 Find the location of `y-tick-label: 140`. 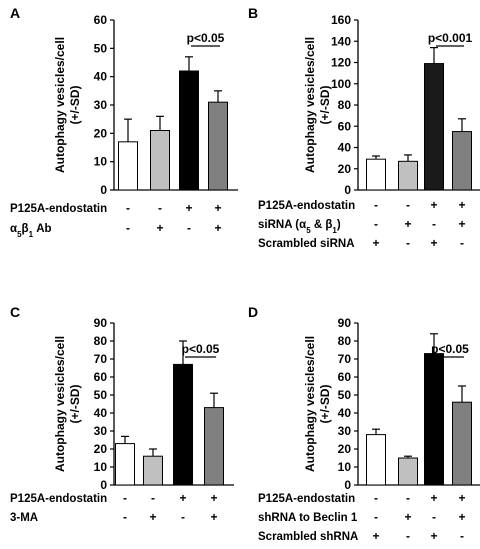

y-tick-label: 140 is located at coordinates (341, 41).